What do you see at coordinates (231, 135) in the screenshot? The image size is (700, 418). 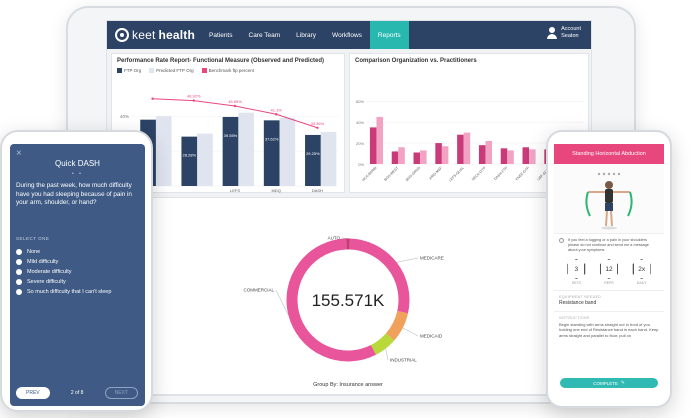 I see `bar-data-label: 39.55%` at bounding box center [231, 135].